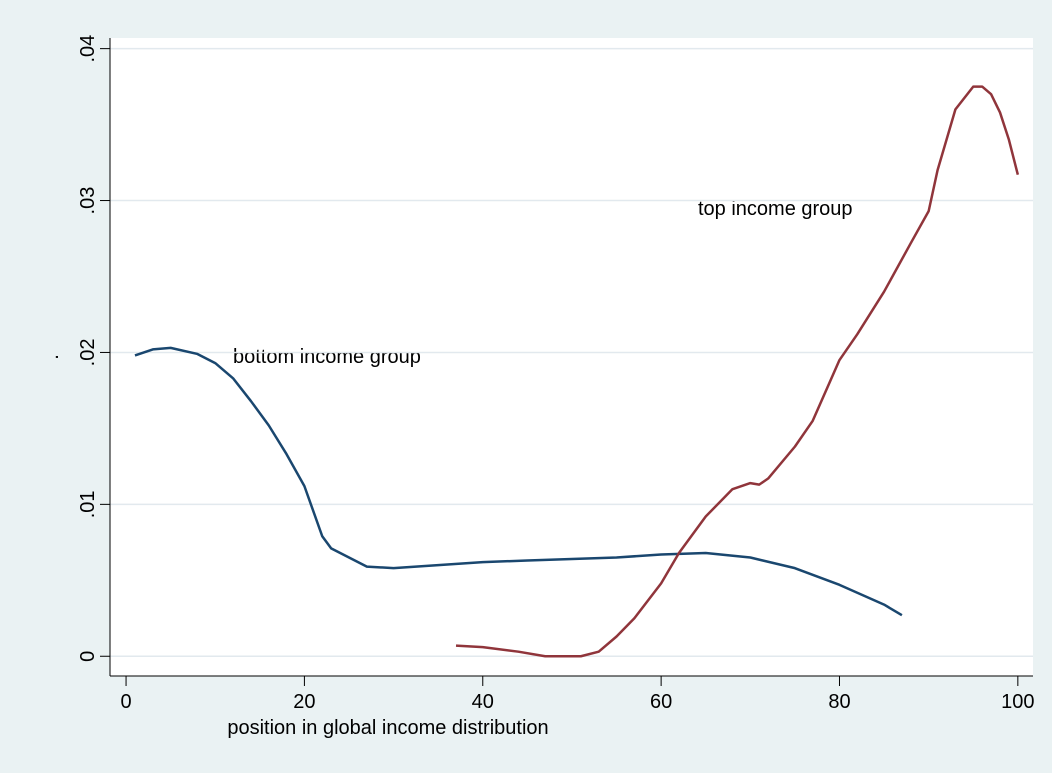  I want to click on x-tick-label: 80, so click(839, 702).